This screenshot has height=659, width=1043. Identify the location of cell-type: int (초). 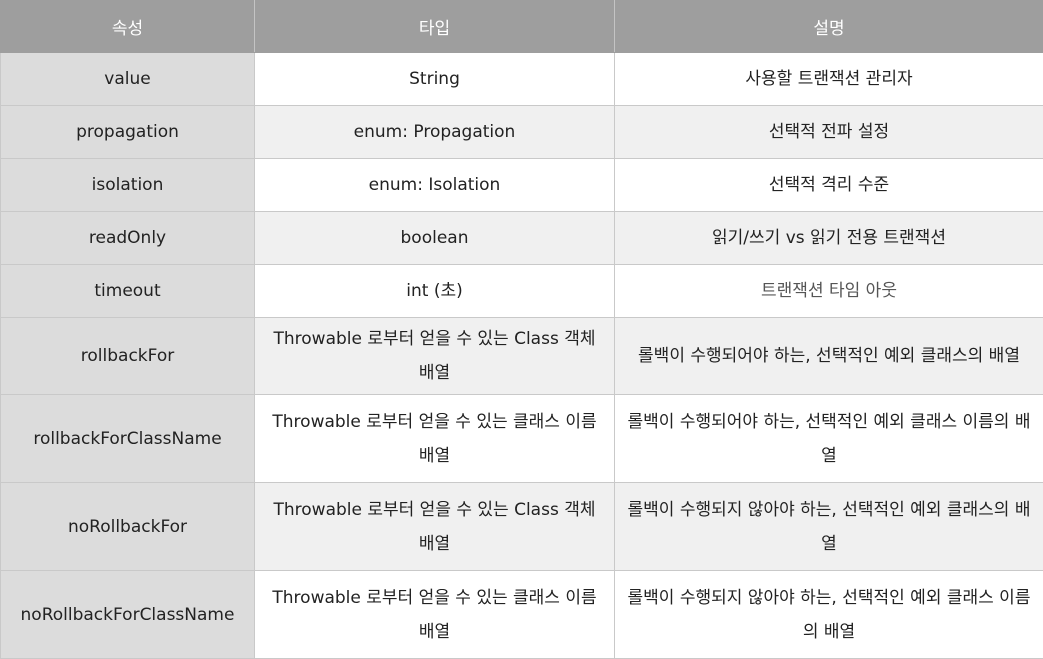
(435, 291).